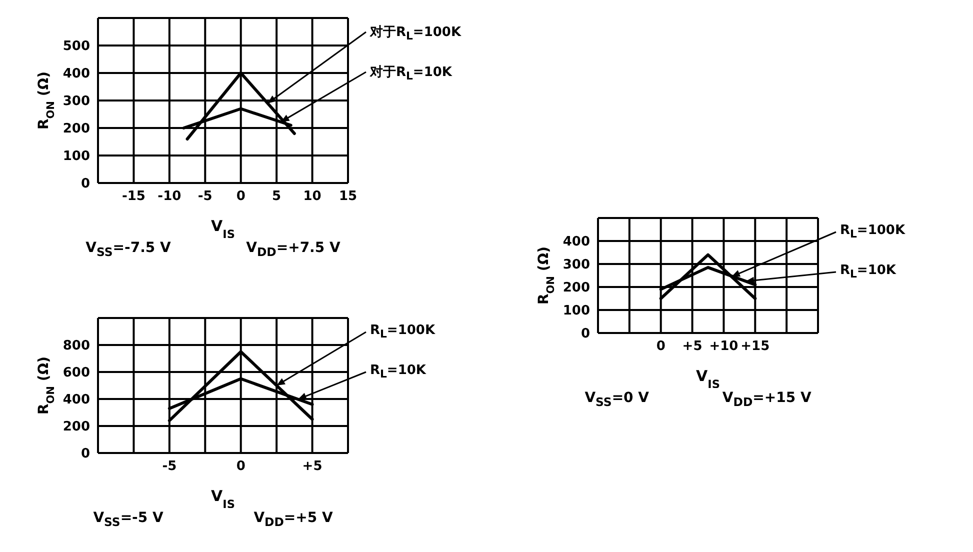 This screenshot has height=552, width=973. What do you see at coordinates (128, 249) in the screenshot?
I see `text: V$_{SS}$=-7.5 V` at bounding box center [128, 249].